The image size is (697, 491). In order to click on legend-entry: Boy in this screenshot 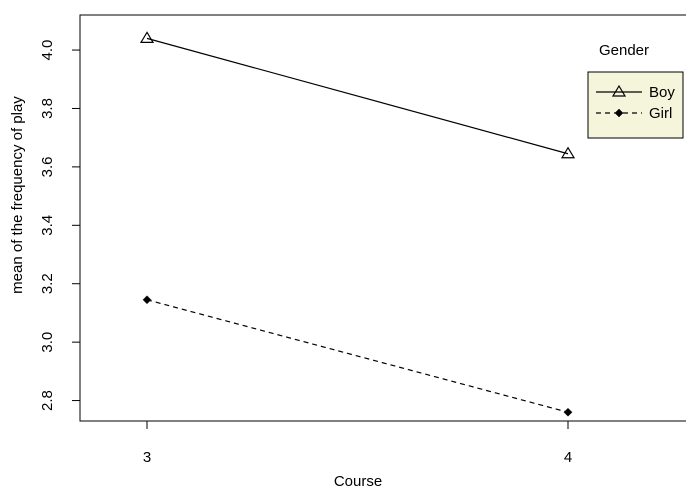, I will do `click(635, 92)`.